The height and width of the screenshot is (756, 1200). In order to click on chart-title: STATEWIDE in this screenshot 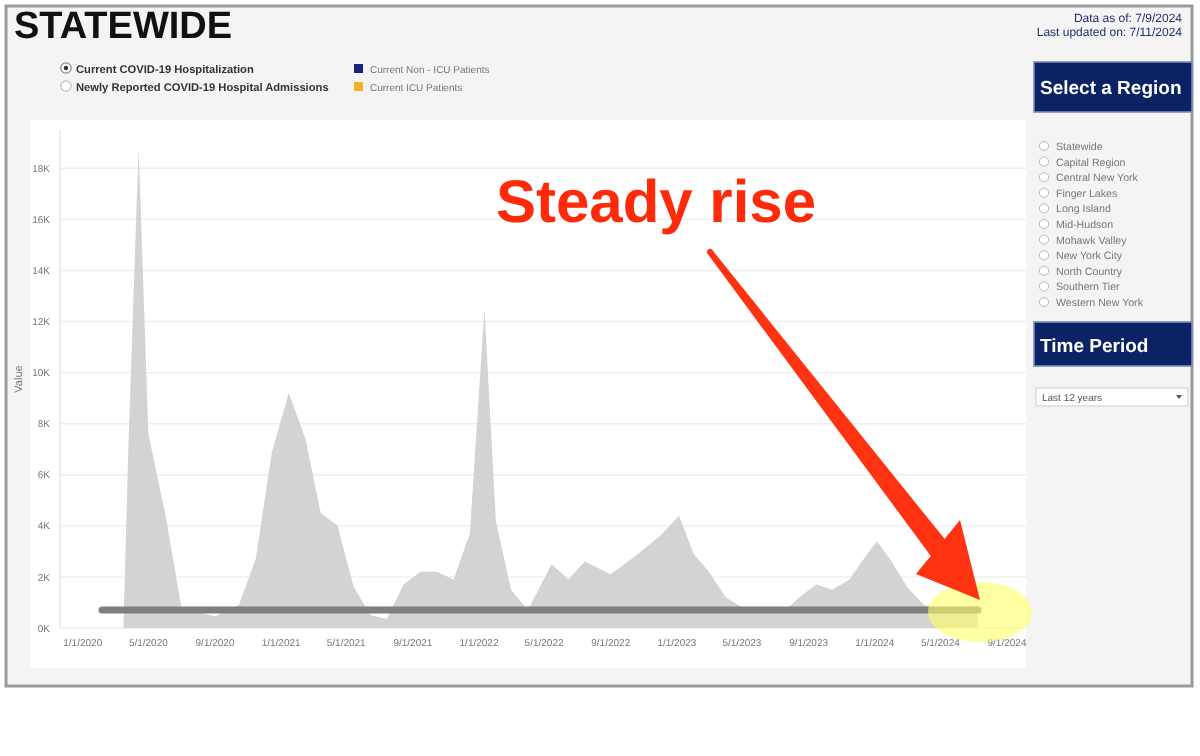, I will do `click(123, 27)`.